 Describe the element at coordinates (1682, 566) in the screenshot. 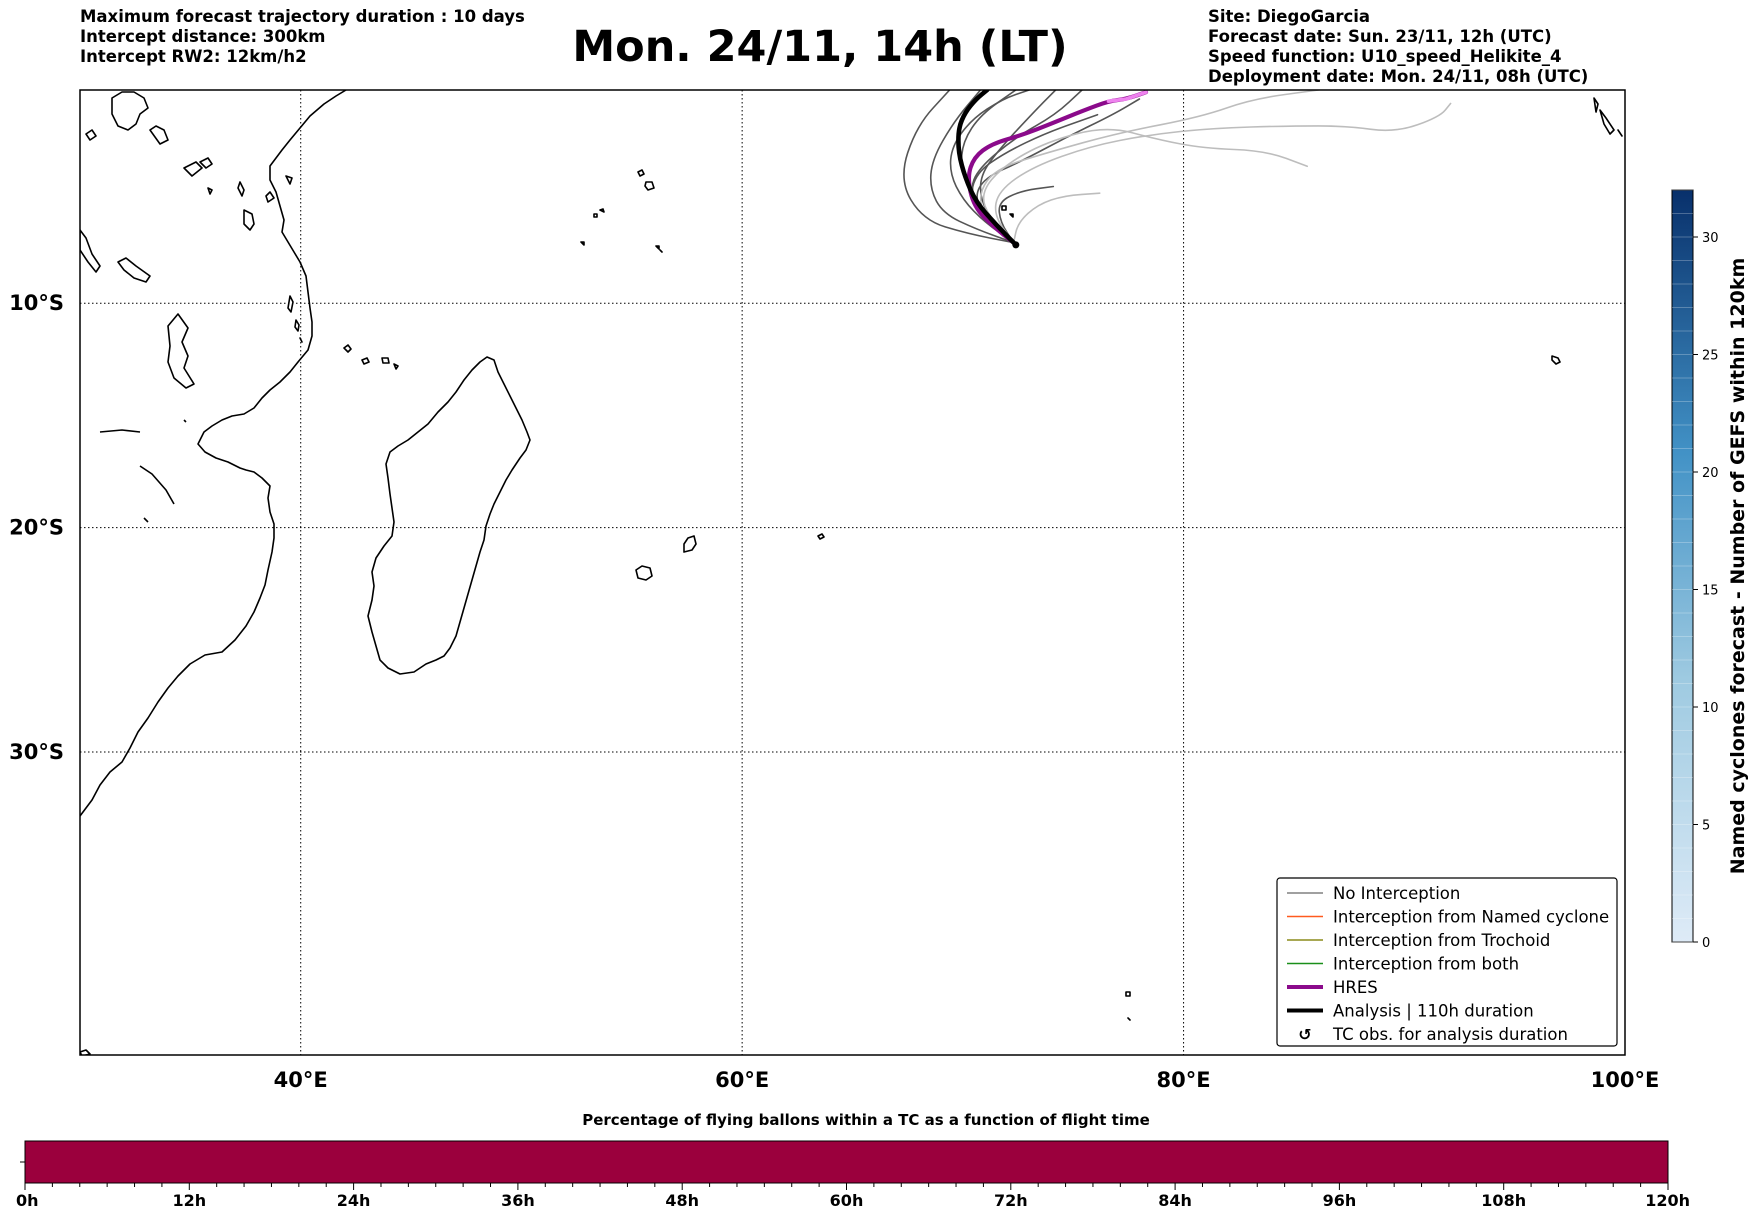

I see `colorbar-right-bar` at that location.